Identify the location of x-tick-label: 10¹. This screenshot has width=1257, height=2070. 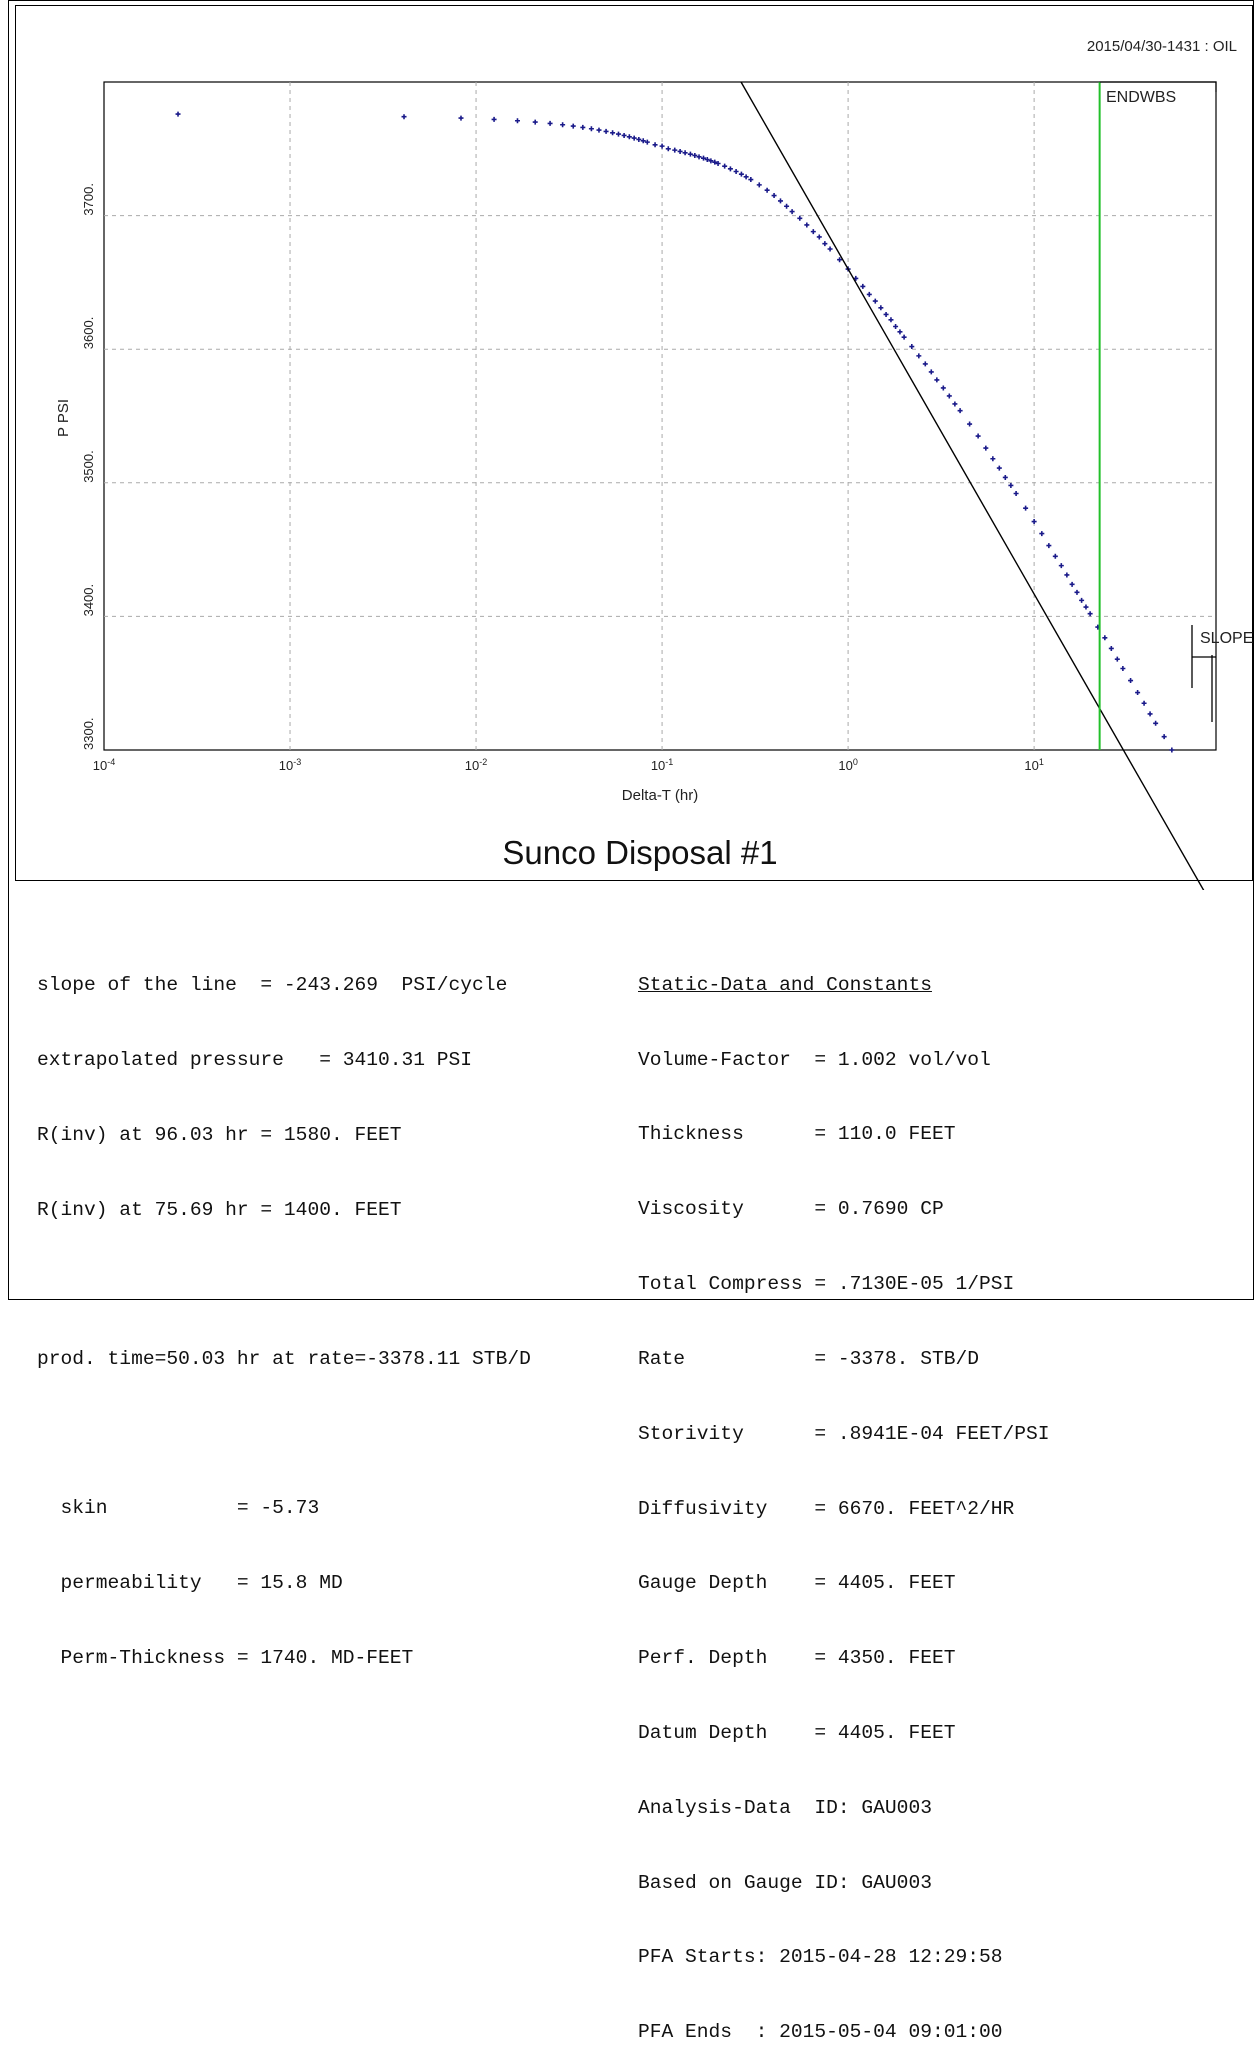
(1033, 765).